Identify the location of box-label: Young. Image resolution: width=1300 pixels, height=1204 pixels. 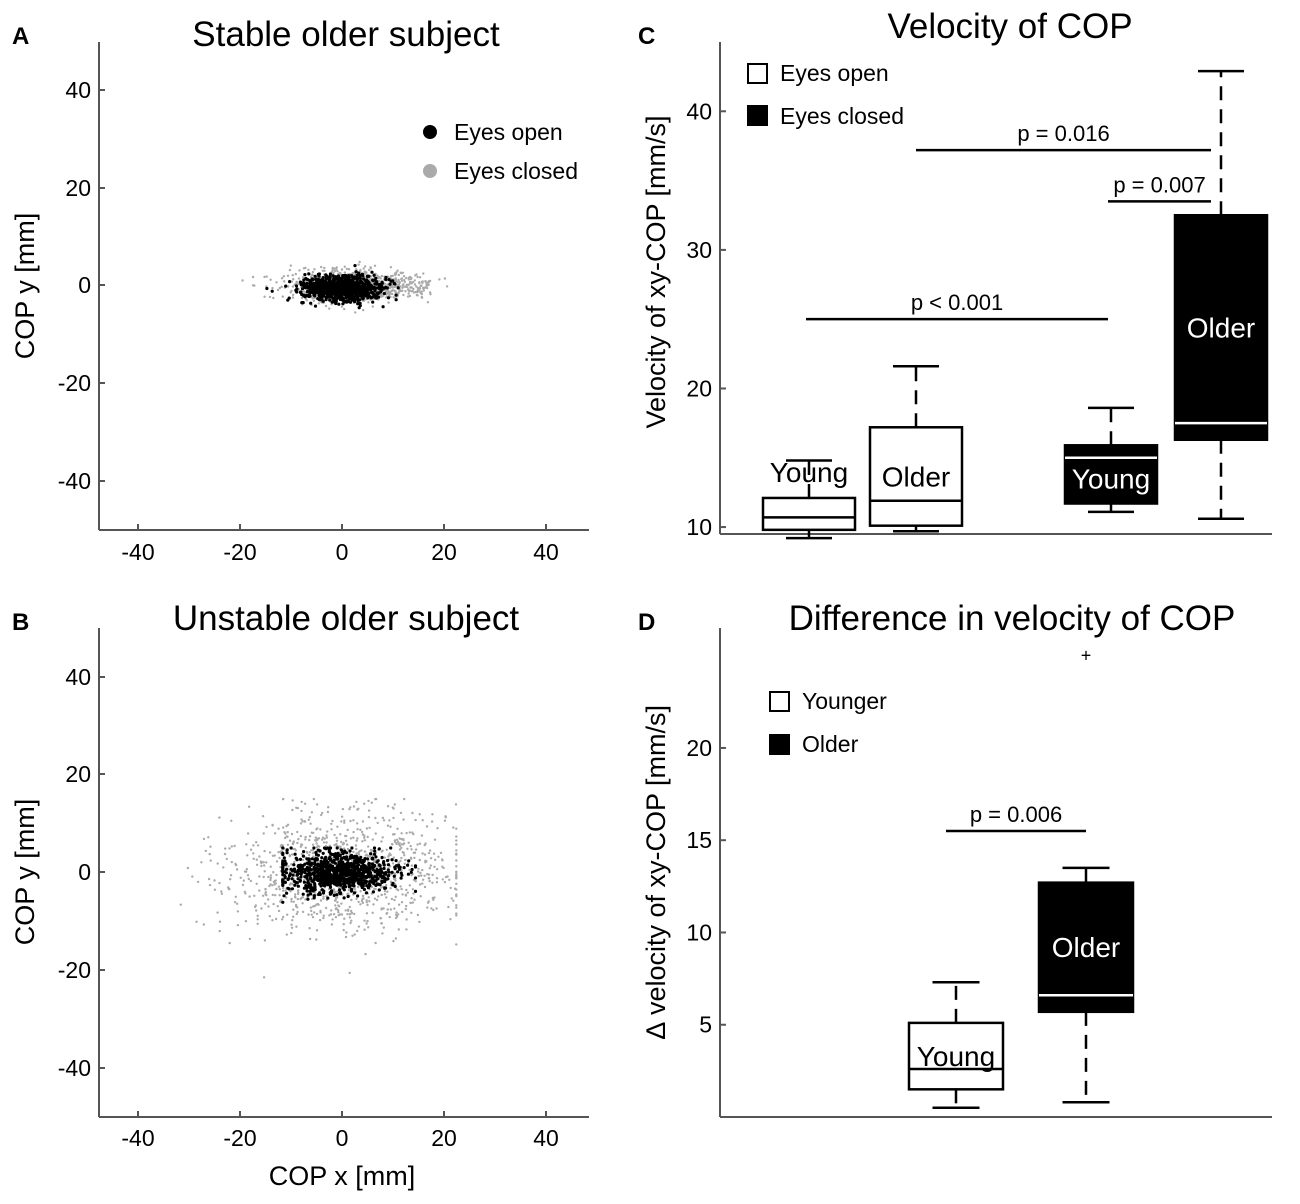
(956, 1056).